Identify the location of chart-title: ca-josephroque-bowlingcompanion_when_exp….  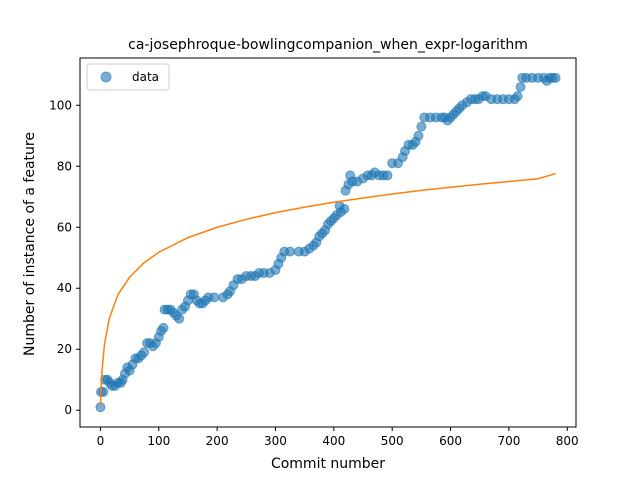
(328, 45).